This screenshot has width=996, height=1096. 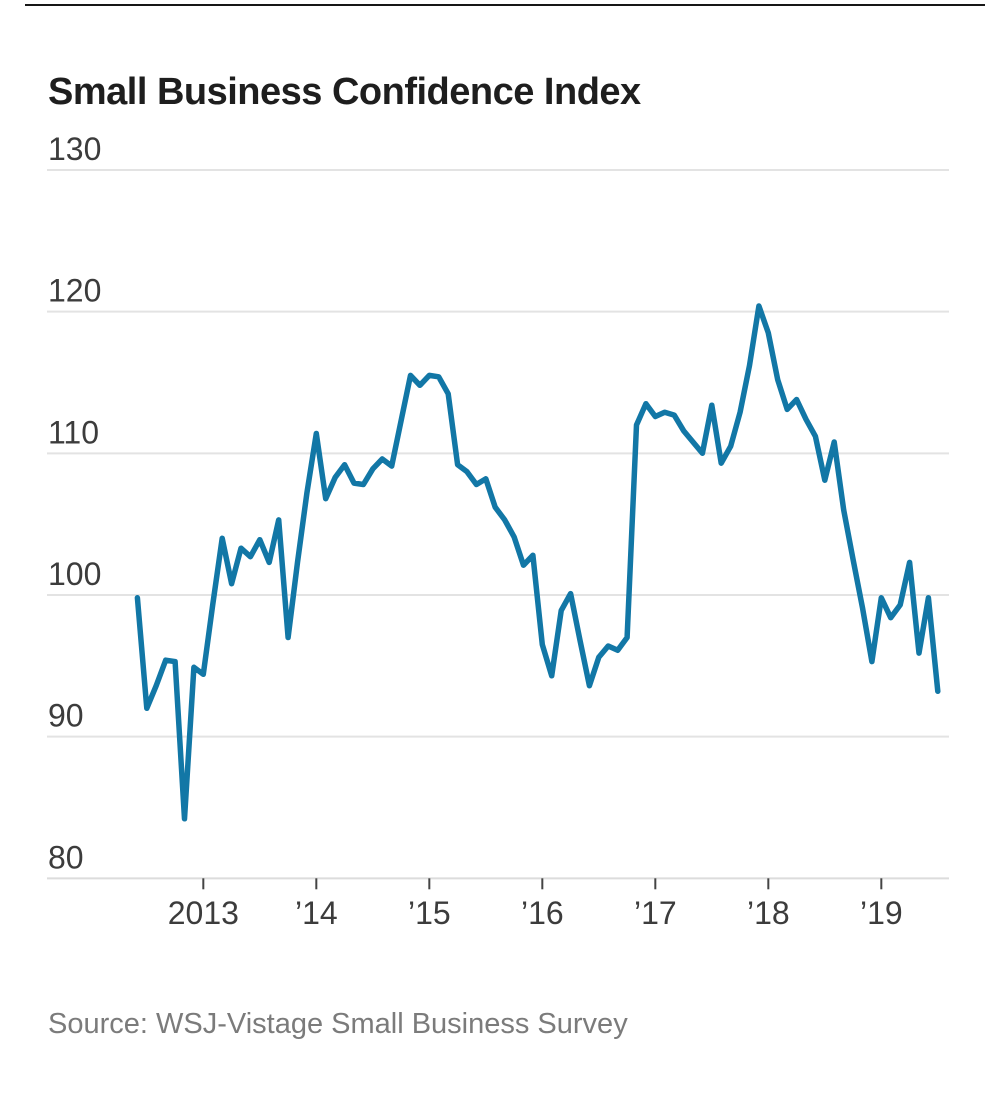 What do you see at coordinates (316, 913) in the screenshot?
I see `x-axis-label-’14: ’14` at bounding box center [316, 913].